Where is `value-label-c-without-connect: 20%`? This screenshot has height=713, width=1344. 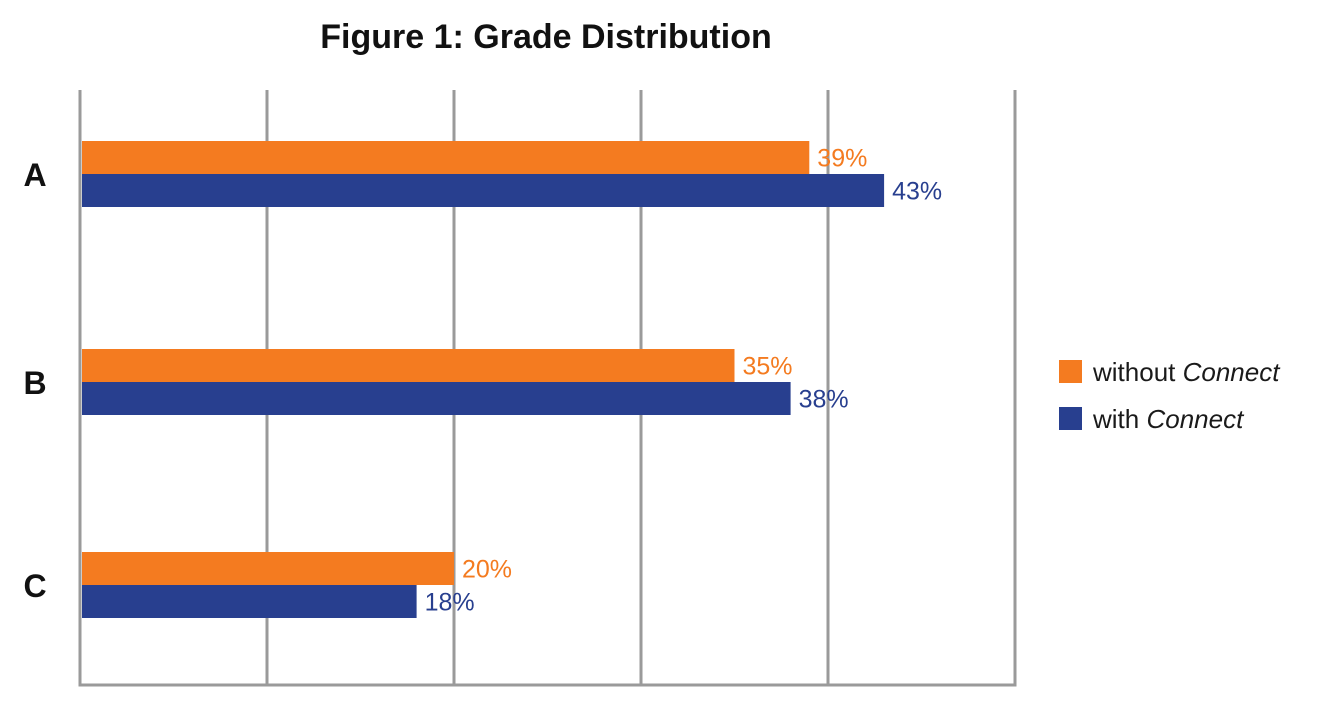 value-label-c-without-connect: 20% is located at coordinates (487, 570).